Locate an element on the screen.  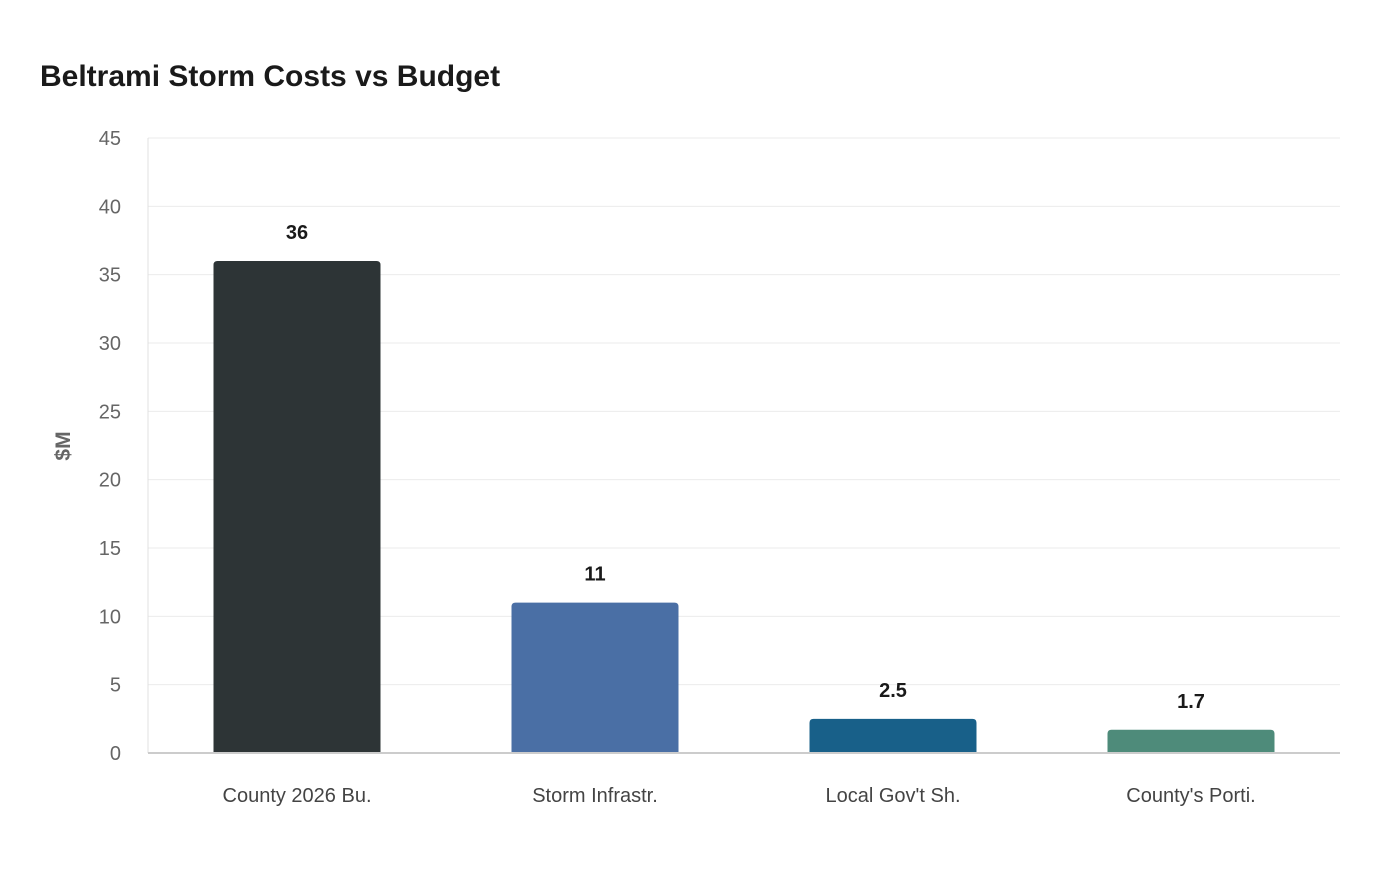
x-tick-label: Storm Infrastr. is located at coordinates (595, 796).